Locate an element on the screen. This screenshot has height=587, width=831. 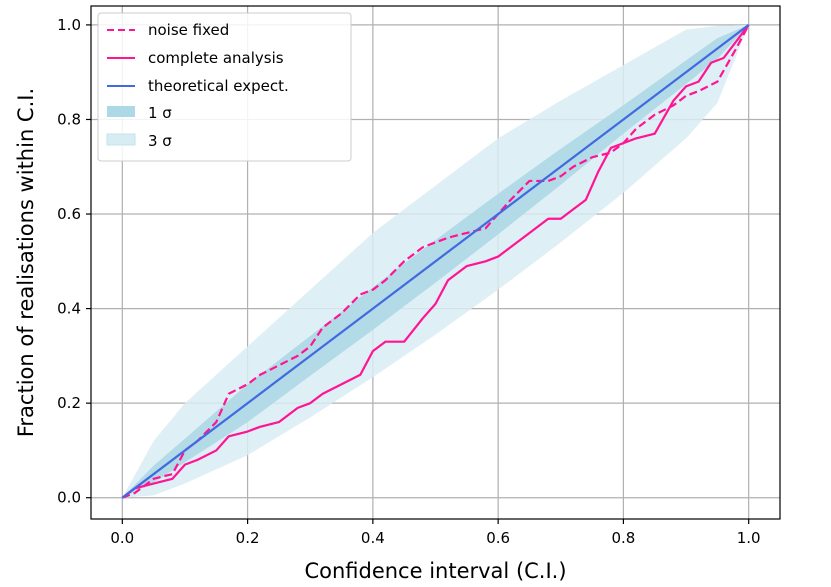
legend-frame is located at coordinates (224, 87).